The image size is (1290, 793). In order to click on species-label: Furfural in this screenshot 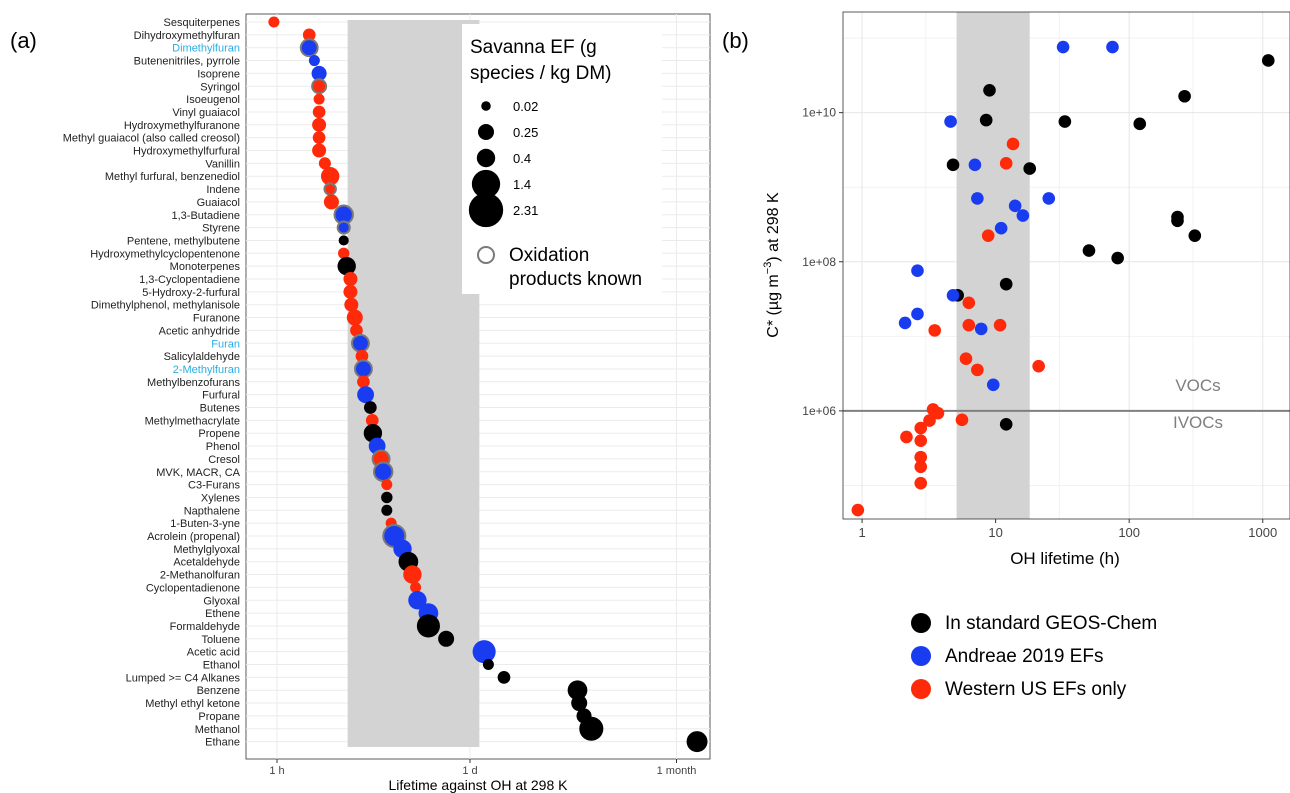, I will do `click(221, 396)`.